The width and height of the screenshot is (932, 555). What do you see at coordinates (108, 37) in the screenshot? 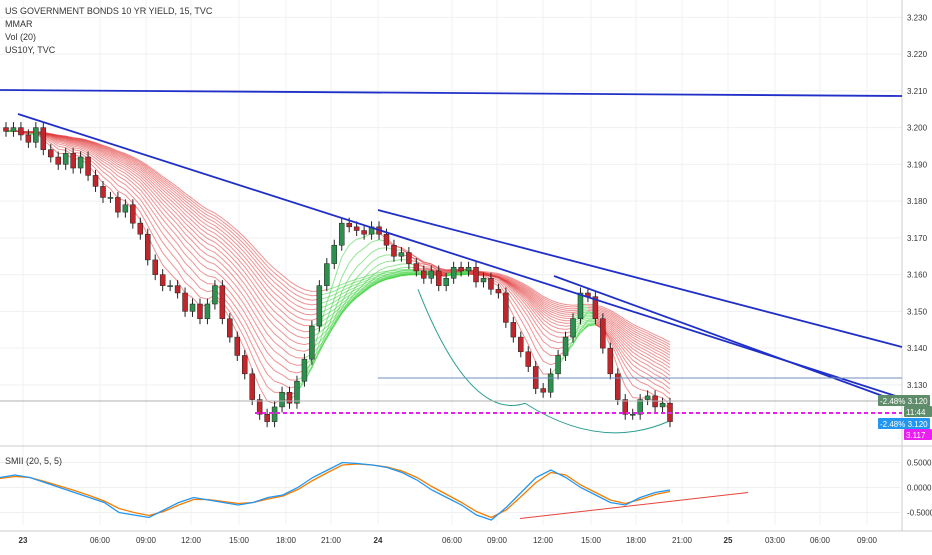
I see `study-vol-label: Vol (20)` at bounding box center [108, 37].